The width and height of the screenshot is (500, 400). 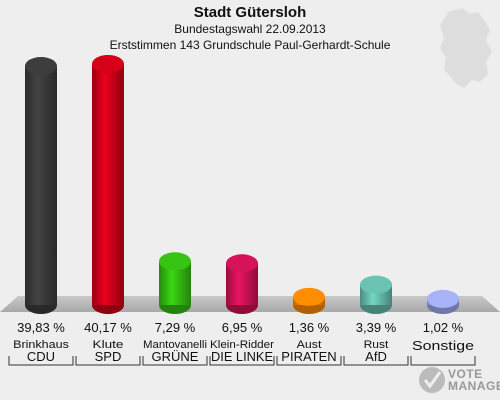 I want to click on chart-subtitle: Bundestagswahl 22.09.2013, so click(x=250, y=29).